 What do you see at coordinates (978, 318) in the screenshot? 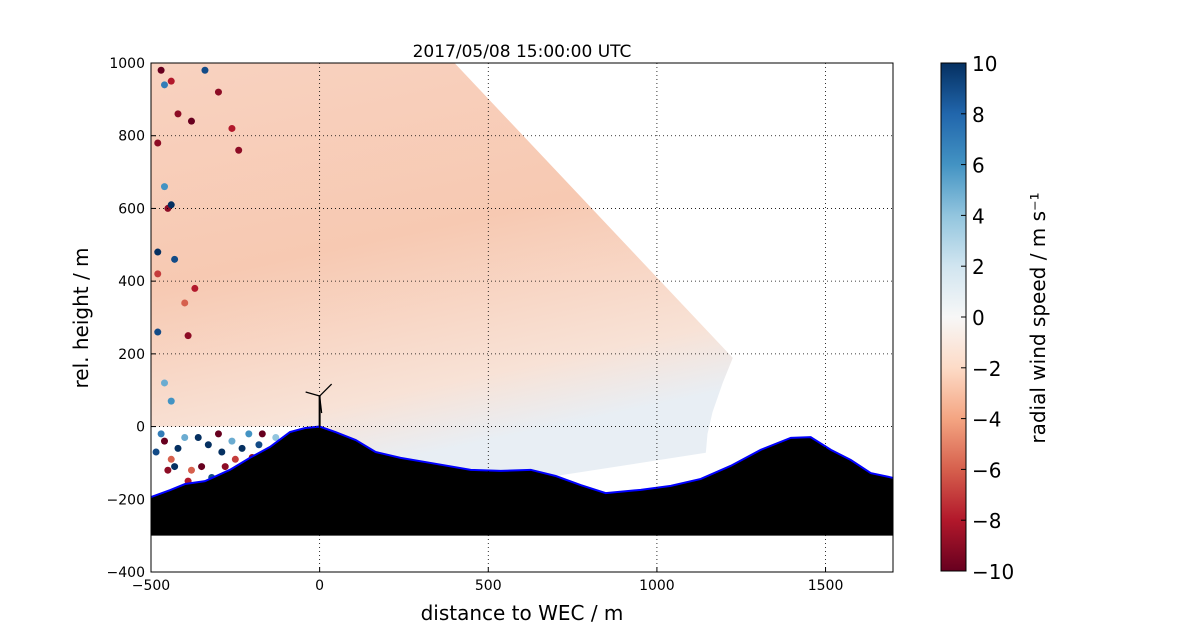
I see `colorbar-tick-label: 0` at bounding box center [978, 318].